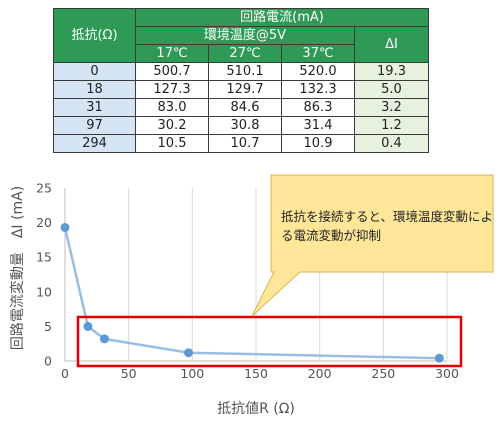 The height and width of the screenshot is (421, 500). Describe the element at coordinates (172, 125) in the screenshot. I see `current-cell: 30.2` at that location.